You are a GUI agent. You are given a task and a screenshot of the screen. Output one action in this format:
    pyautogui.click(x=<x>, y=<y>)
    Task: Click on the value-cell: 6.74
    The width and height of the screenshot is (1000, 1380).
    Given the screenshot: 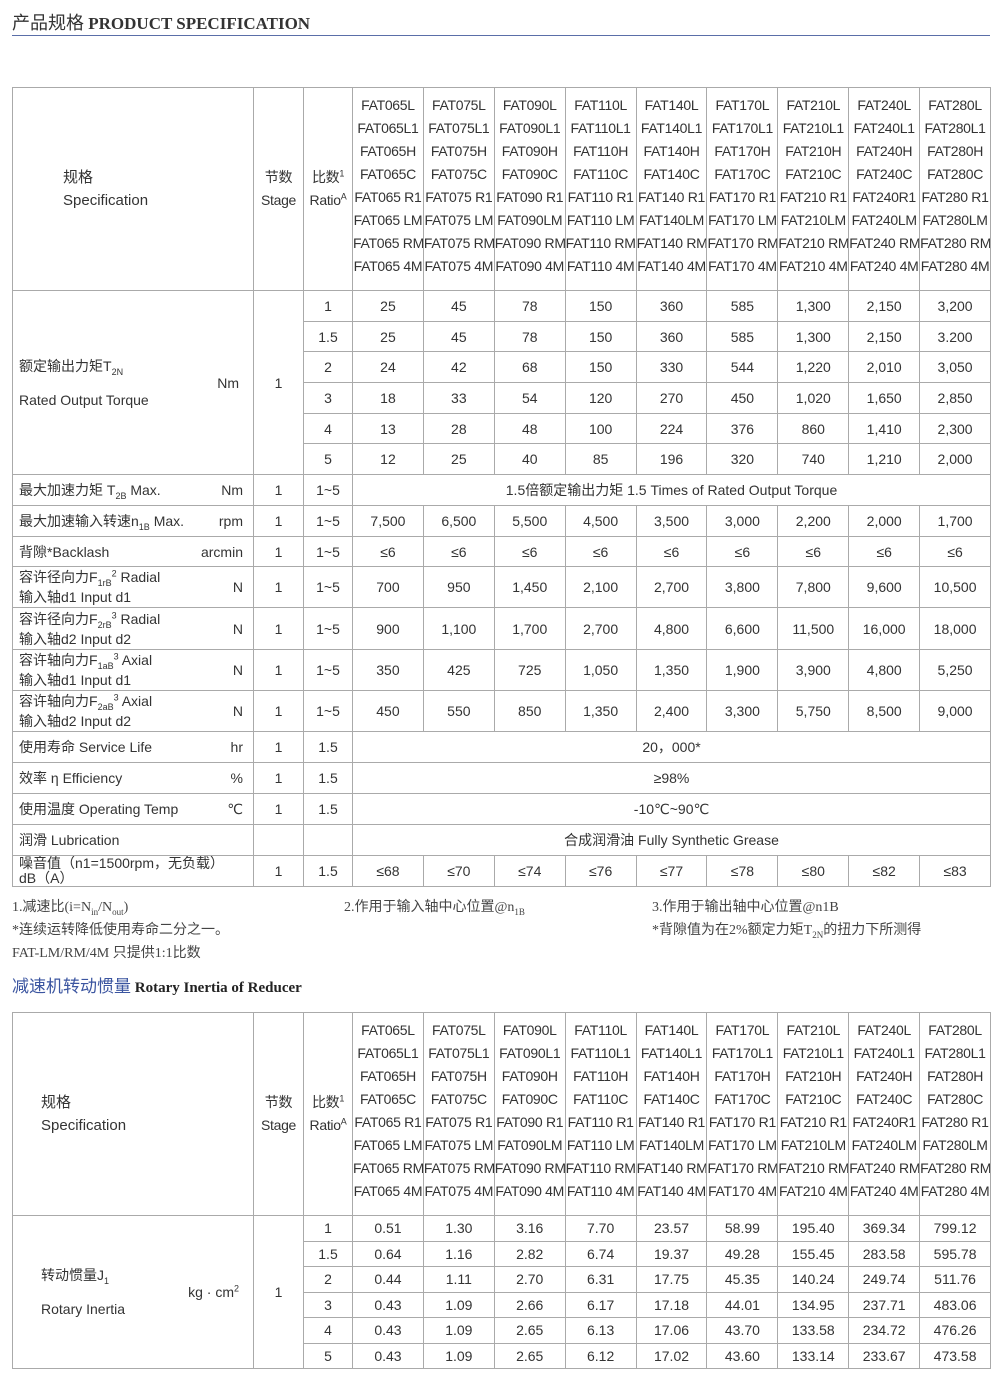 What is the action you would take?
    pyautogui.click(x=600, y=1254)
    